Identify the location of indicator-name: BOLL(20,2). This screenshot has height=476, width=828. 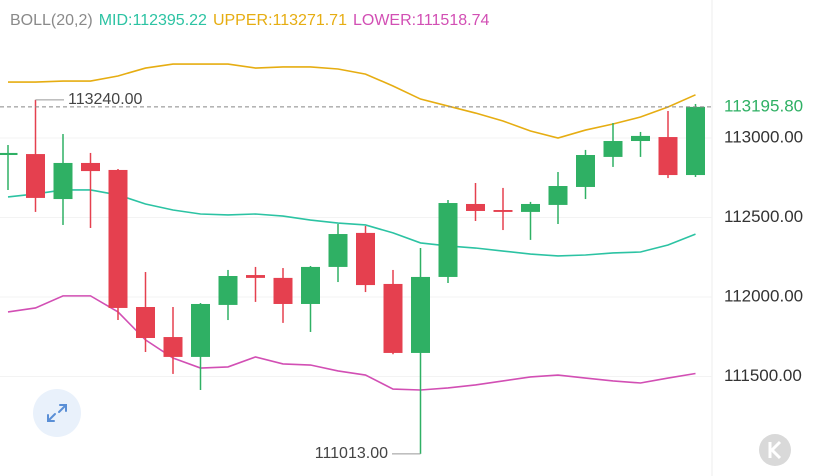
(51, 20).